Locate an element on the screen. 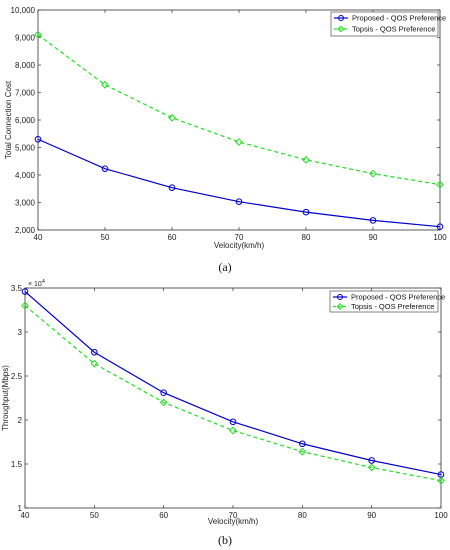  chart-b-exponent-base: × 10 is located at coordinates (35, 284).